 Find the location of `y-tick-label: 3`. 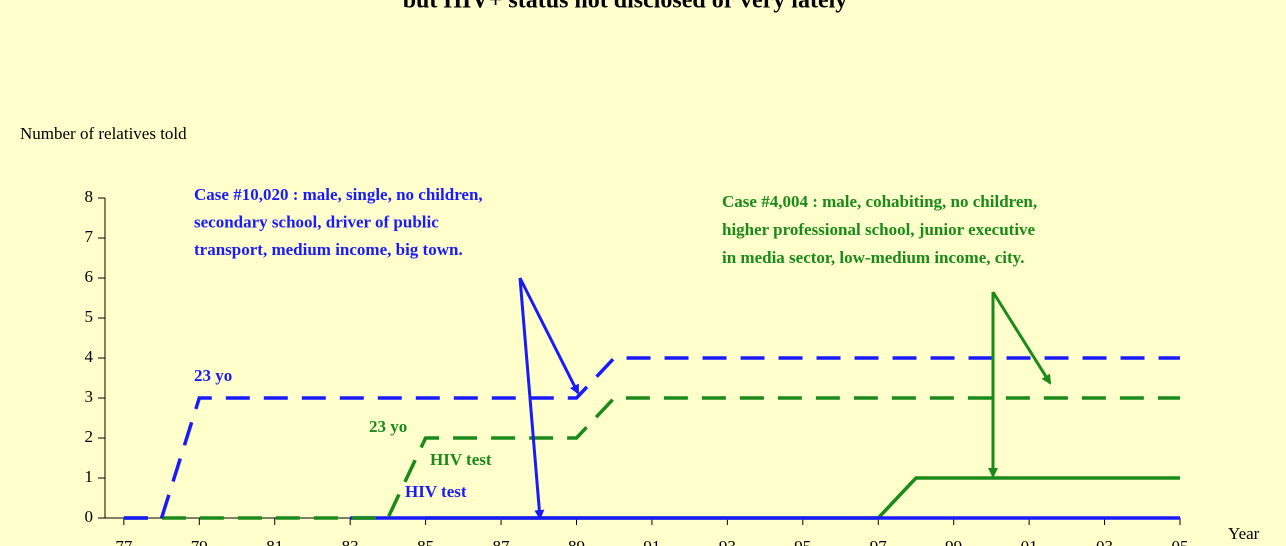

y-tick-label: 3 is located at coordinates (89, 396).